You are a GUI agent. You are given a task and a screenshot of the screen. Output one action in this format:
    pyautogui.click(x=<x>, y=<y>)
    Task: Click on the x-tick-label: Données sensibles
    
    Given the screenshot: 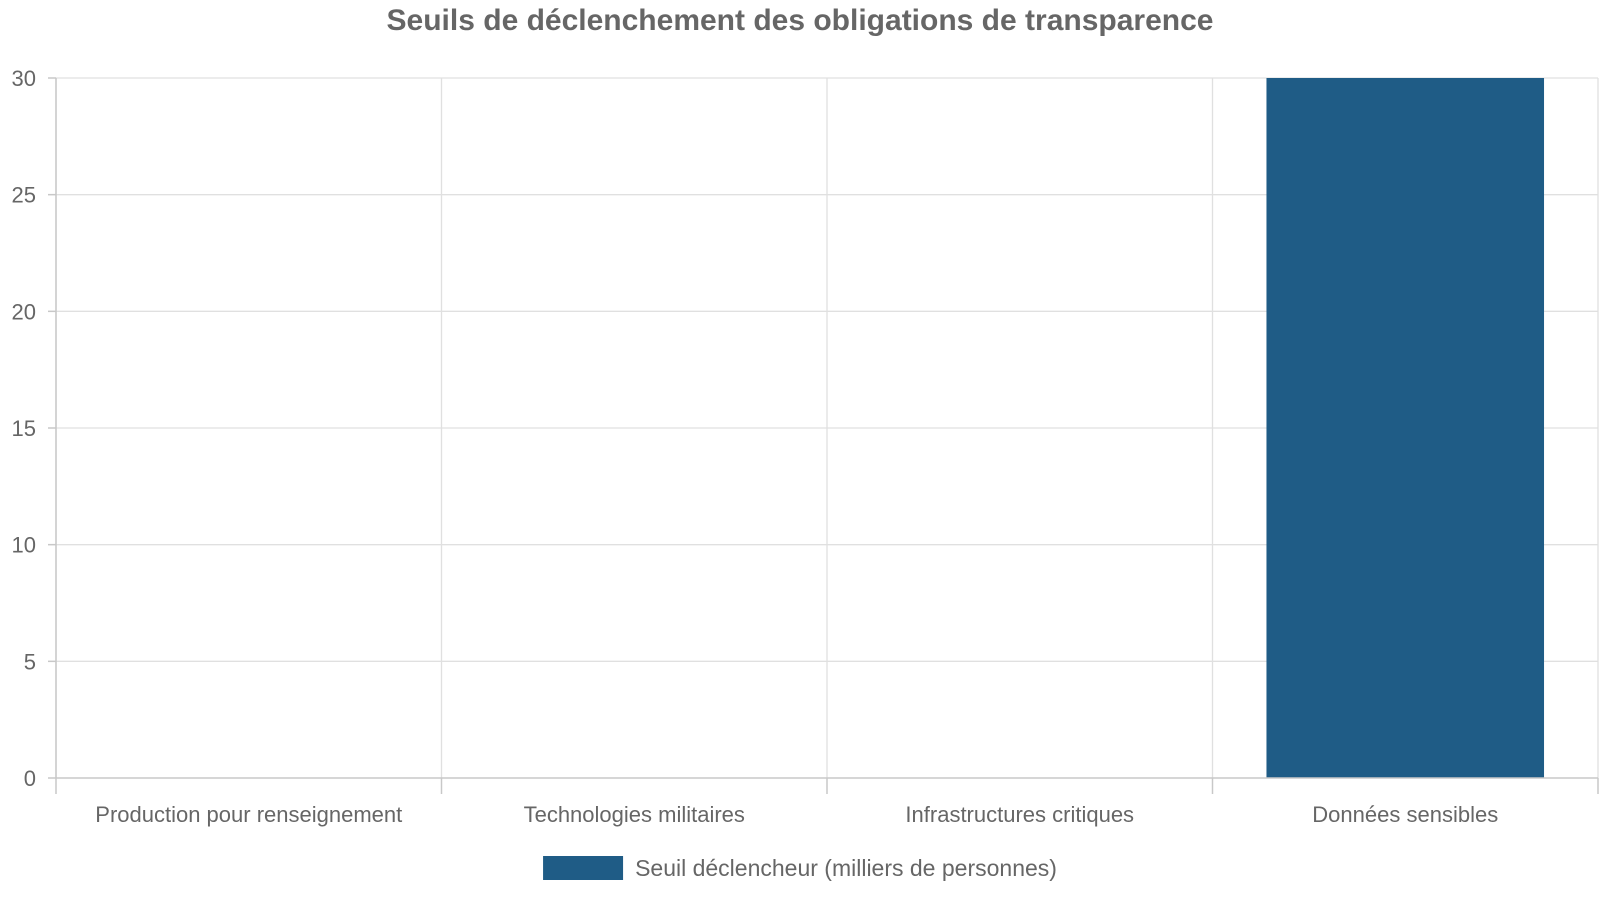 What is the action you would take?
    pyautogui.click(x=1405, y=814)
    